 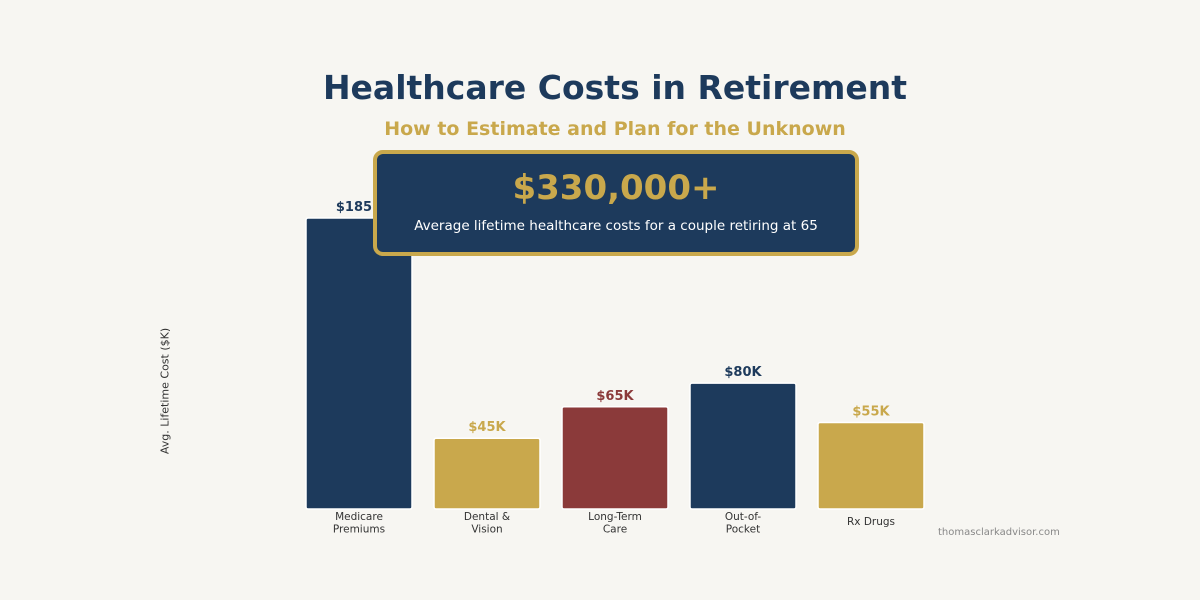 I want to click on y-axis-label: Avg. Lifetime Cost ($K), so click(x=165, y=391).